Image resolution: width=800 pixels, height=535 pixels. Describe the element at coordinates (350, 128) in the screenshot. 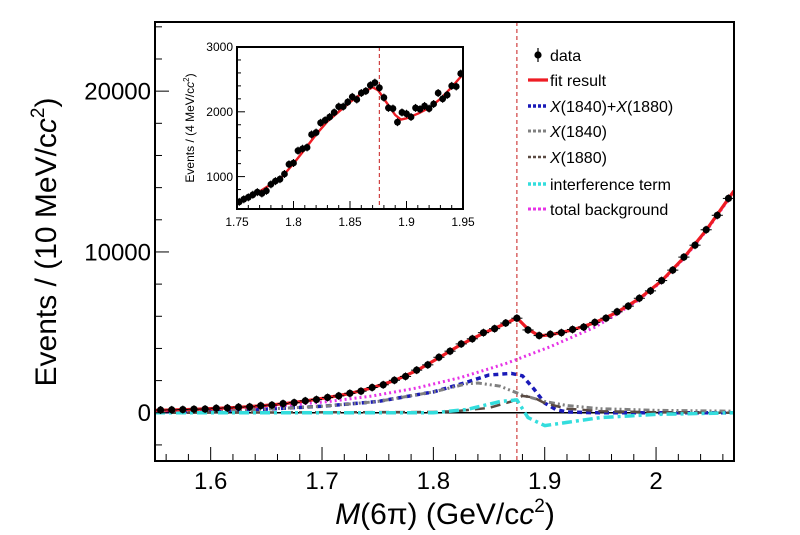

I see `plot-area` at that location.